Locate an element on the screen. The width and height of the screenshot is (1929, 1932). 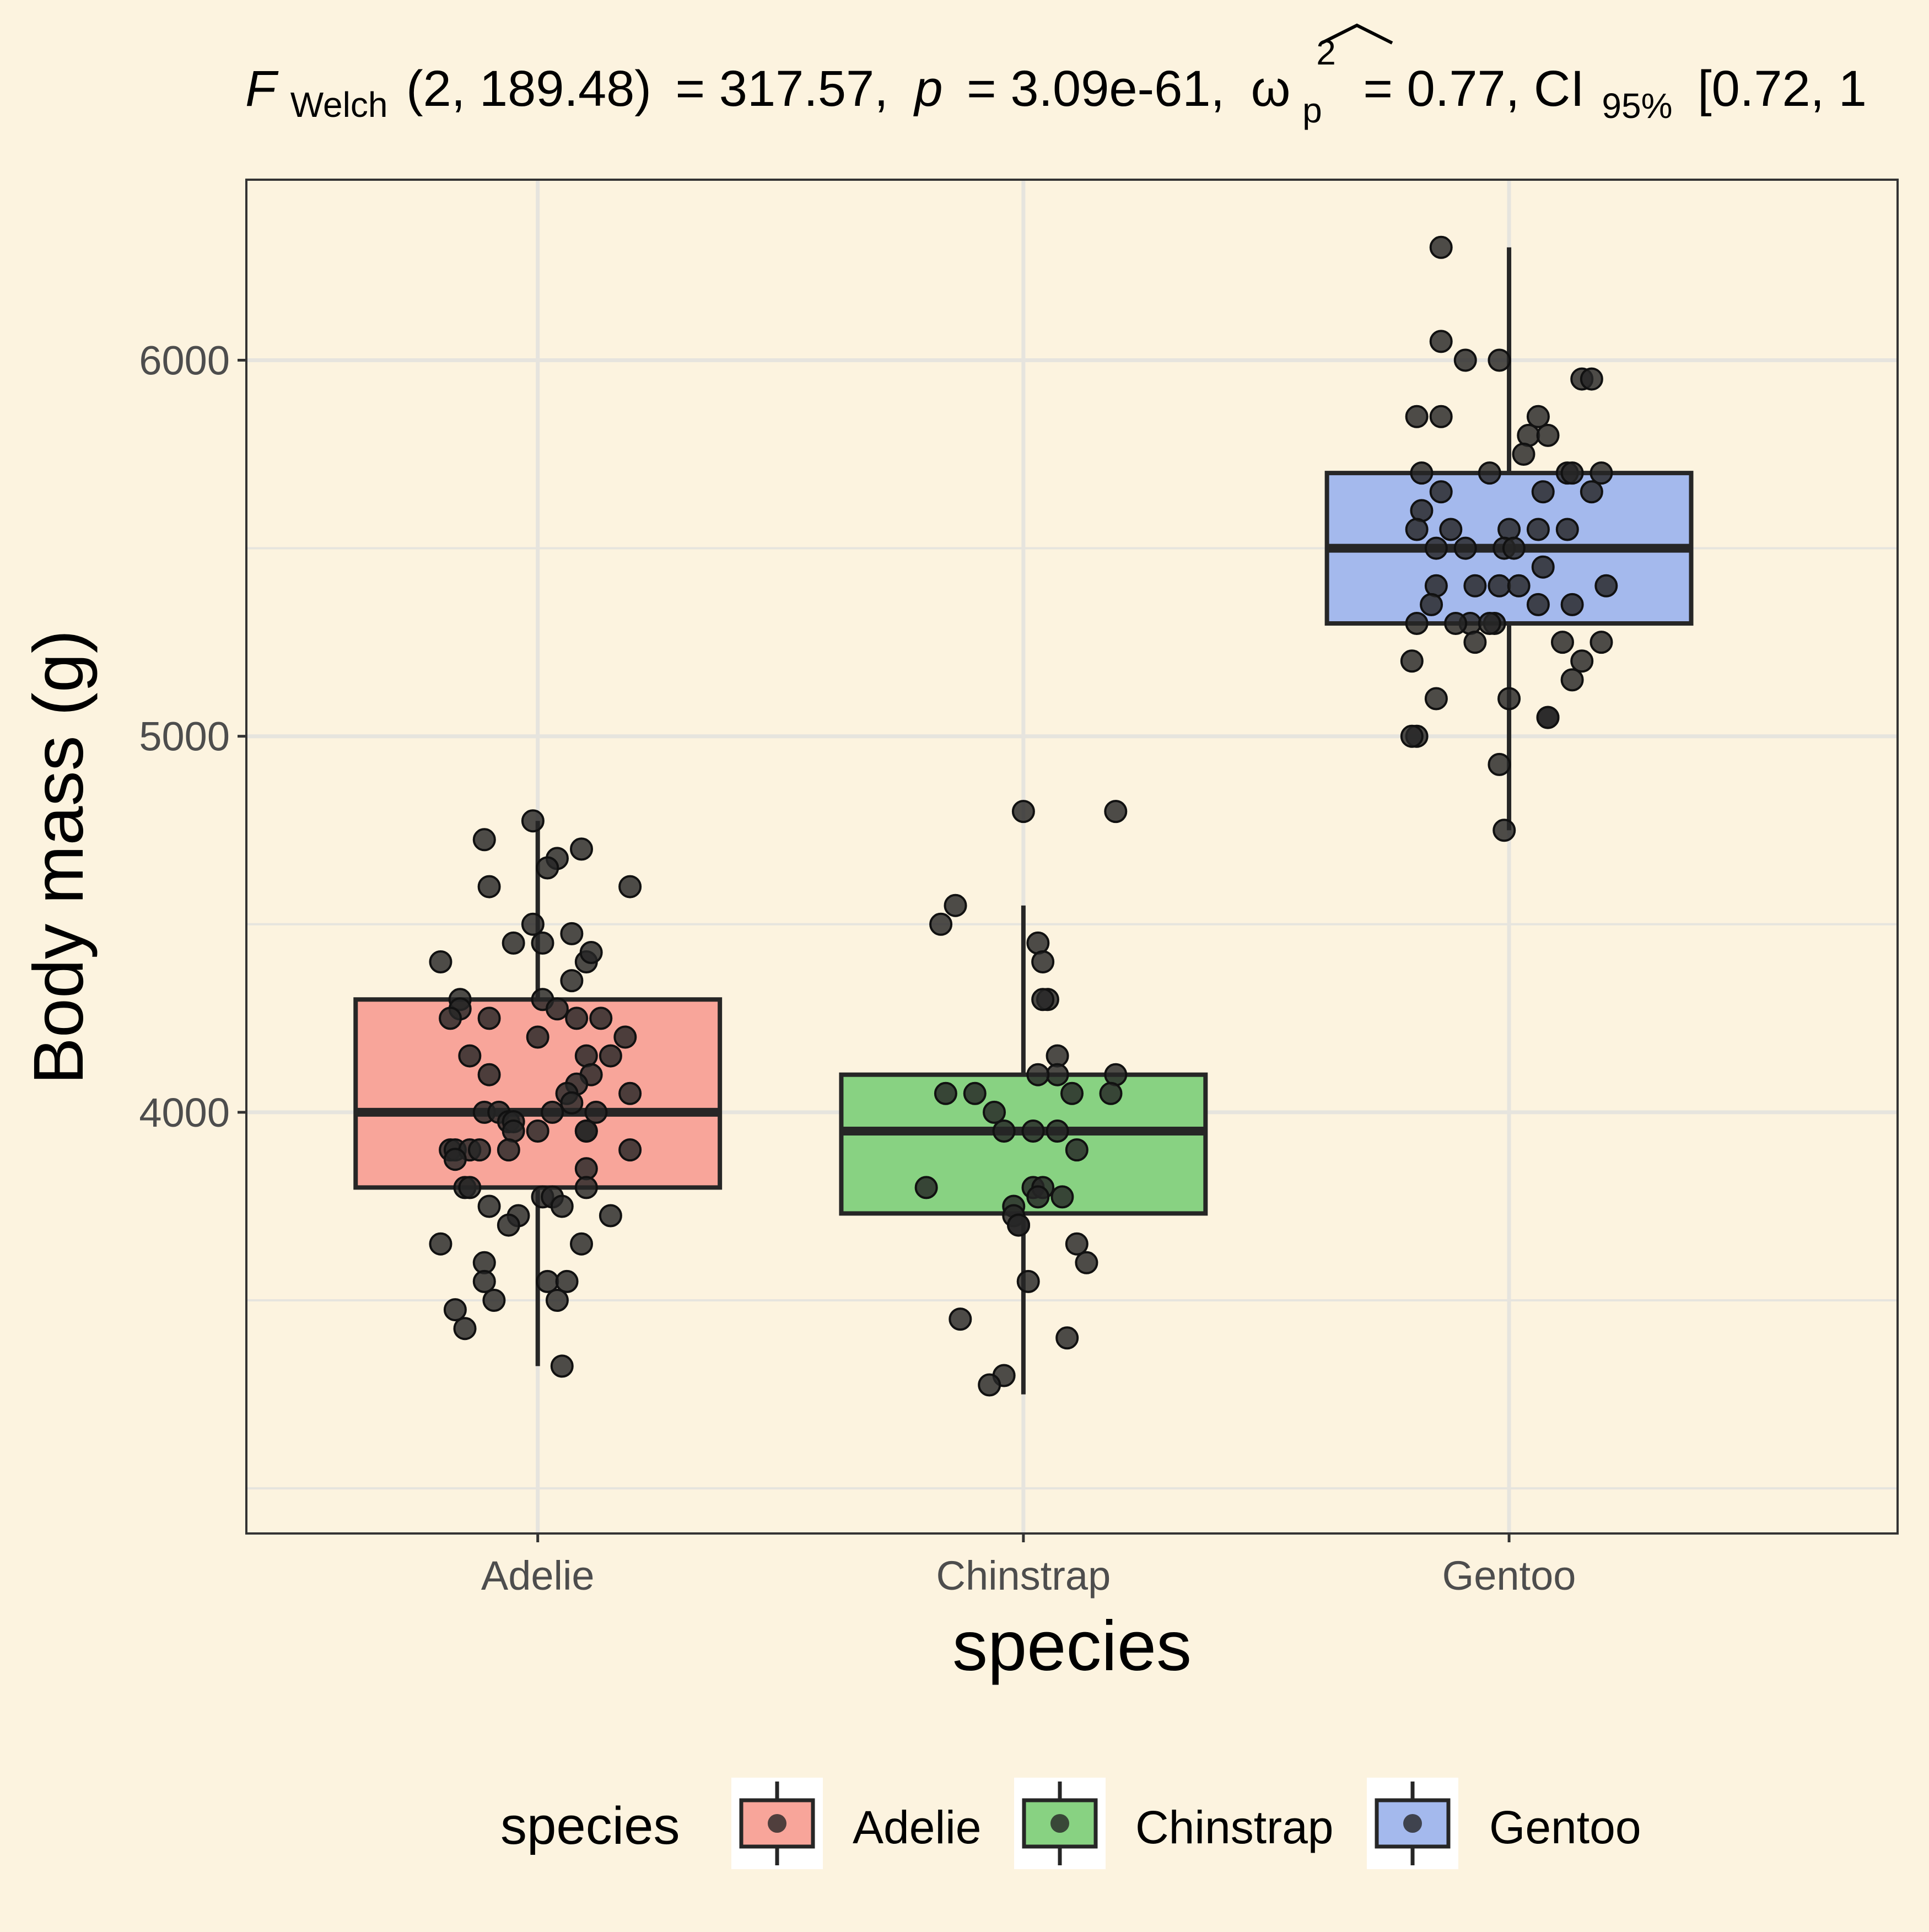
y-tick-label: 4000 is located at coordinates (184, 1112).